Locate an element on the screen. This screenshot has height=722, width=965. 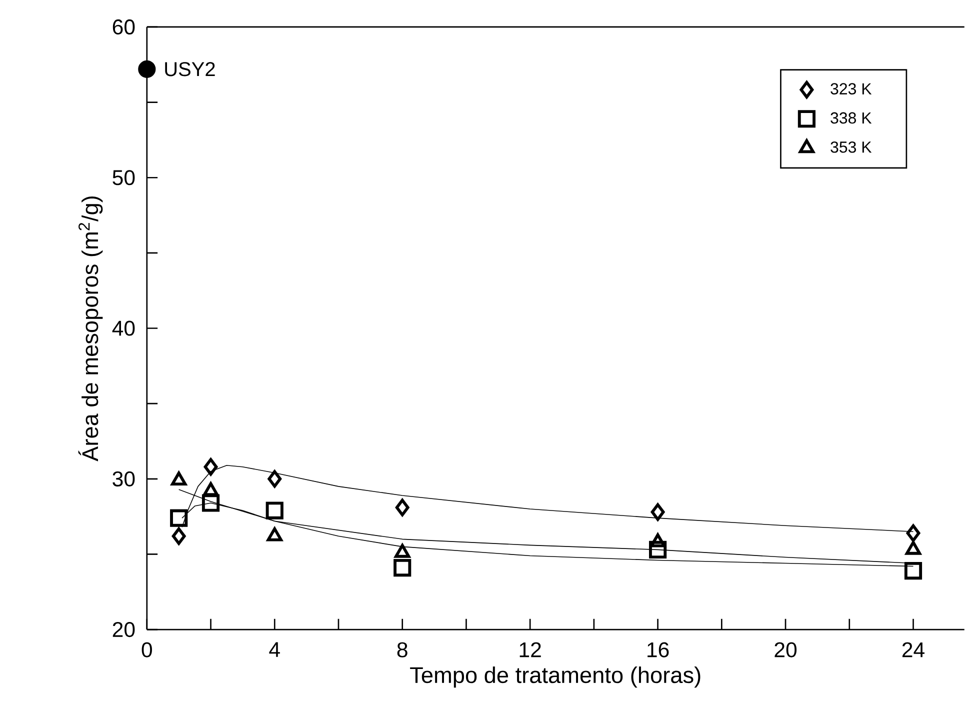
x-tick-label: 4 is located at coordinates (274, 649).